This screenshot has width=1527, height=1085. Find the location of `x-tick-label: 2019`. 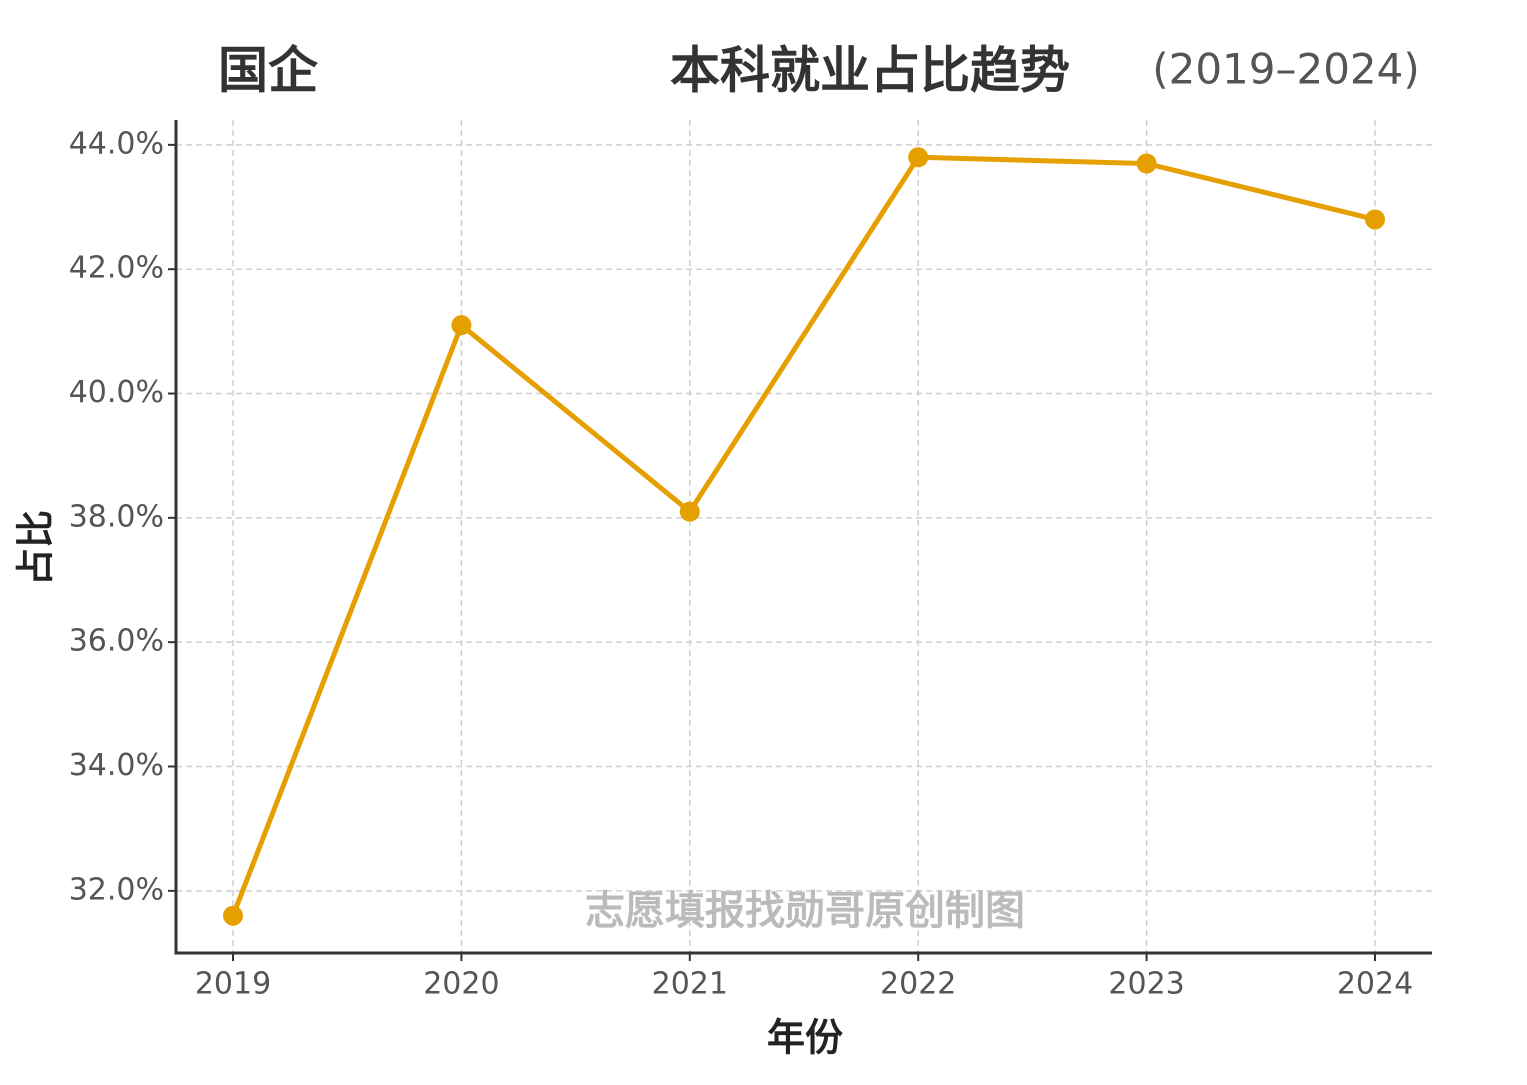

x-tick-label: 2019 is located at coordinates (233, 984).